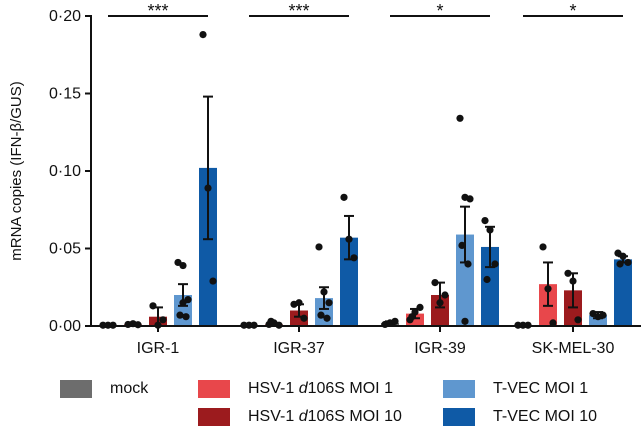 The image size is (641, 434). I want to click on y-axis: 0·00 0·05 0·10 0·15 0·20, so click(70, 171).